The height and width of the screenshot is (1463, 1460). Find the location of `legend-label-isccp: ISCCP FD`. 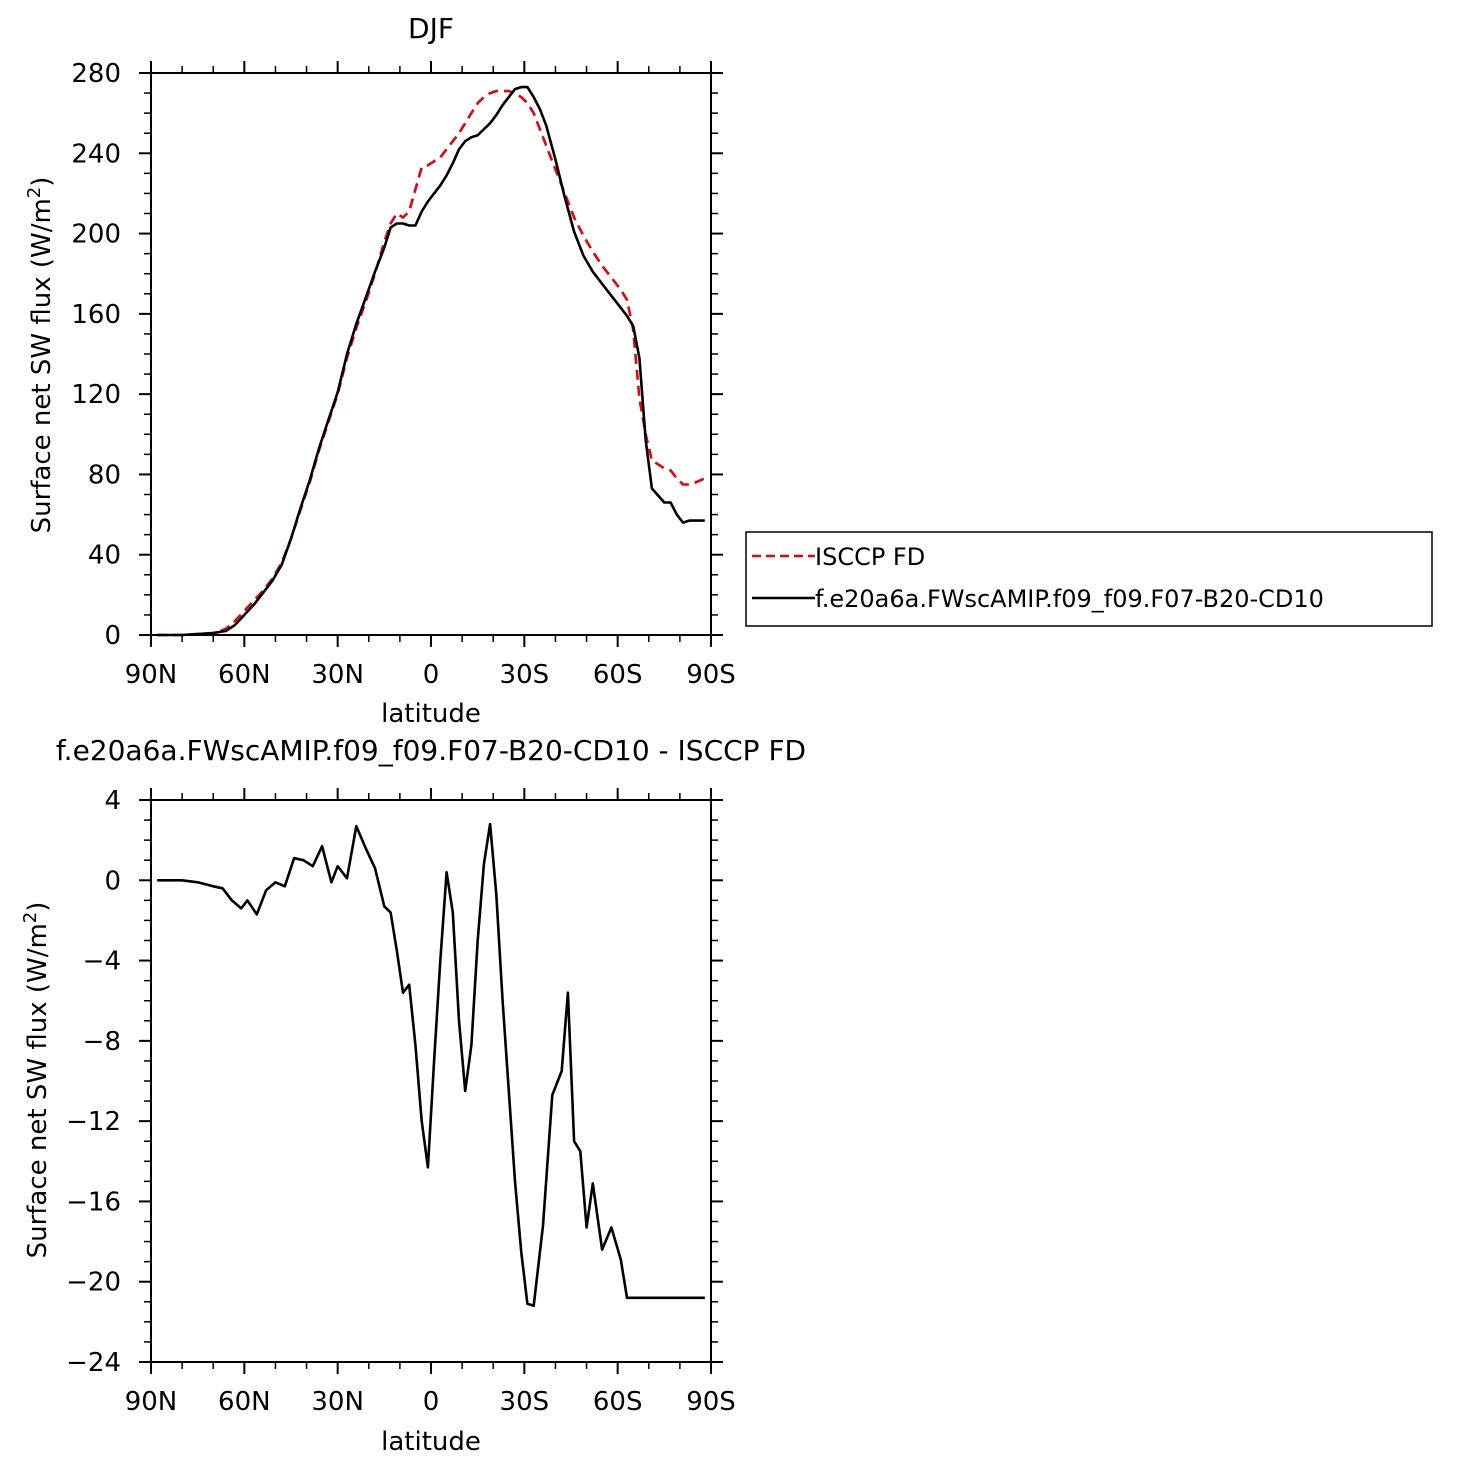

legend-label-isccp: ISCCP FD is located at coordinates (870, 557).